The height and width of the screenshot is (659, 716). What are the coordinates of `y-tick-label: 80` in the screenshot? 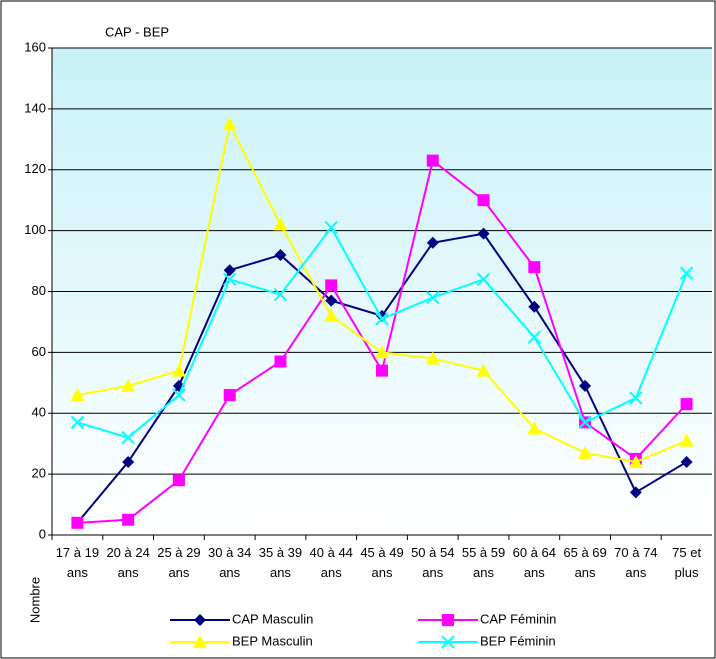 It's located at (39, 290).